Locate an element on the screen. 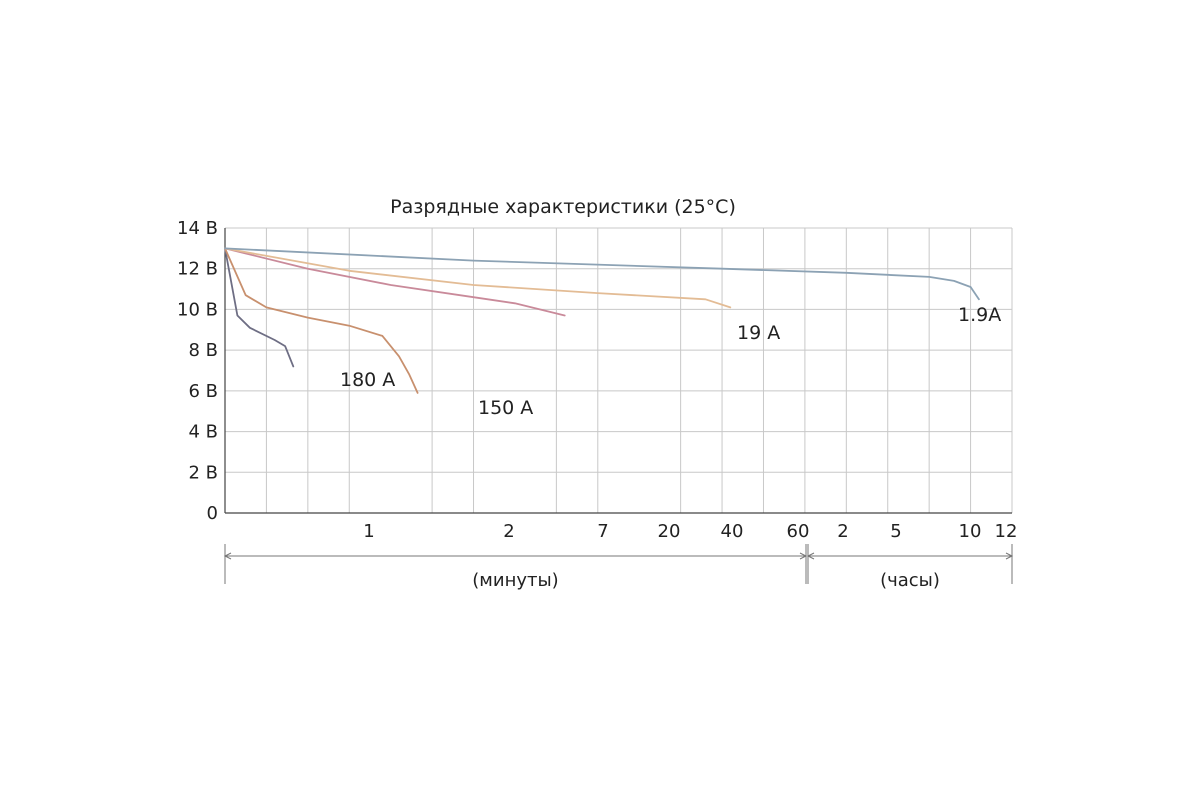 This screenshot has height=800, width=1200. x-tick-label: 7 is located at coordinates (602, 531).